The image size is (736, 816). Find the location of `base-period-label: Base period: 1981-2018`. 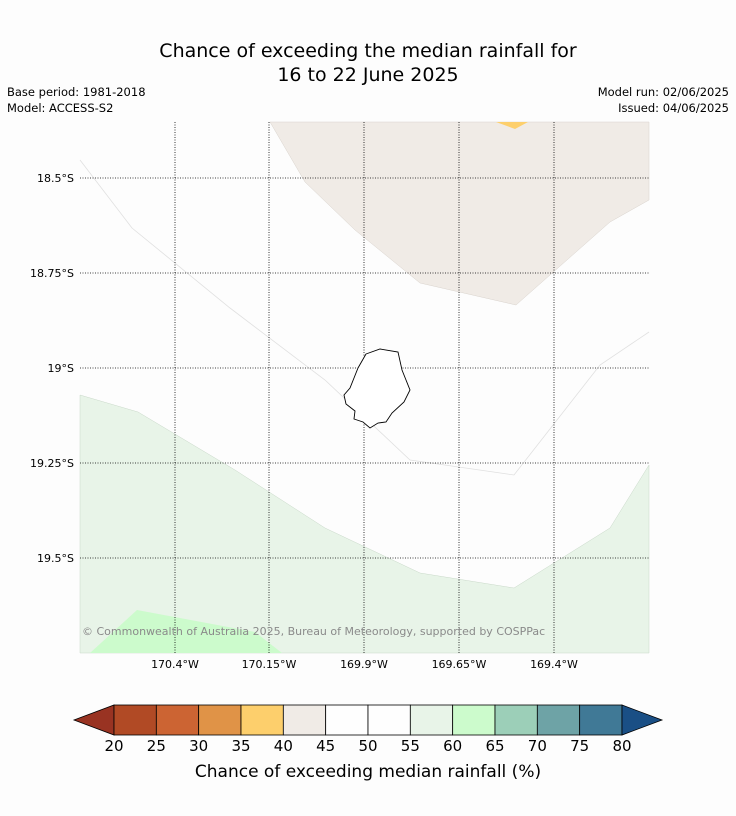

base-period-label: Base period: 1981-2018 is located at coordinates (76, 92).